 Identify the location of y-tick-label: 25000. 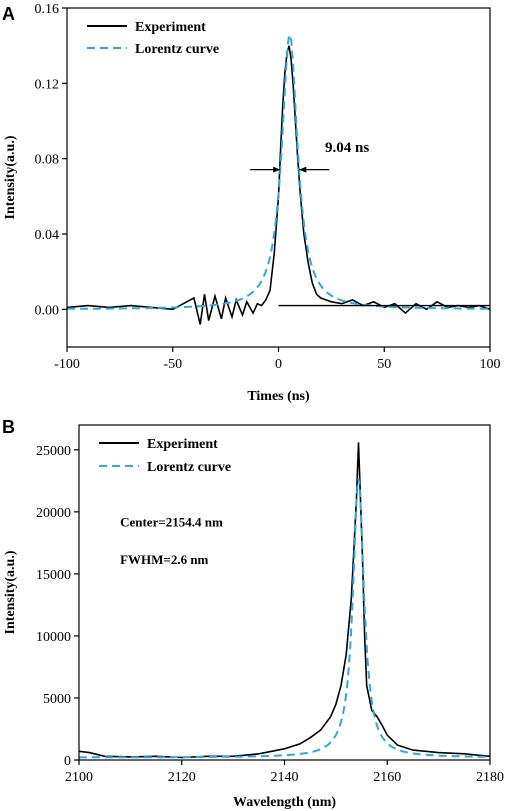
(53, 451).